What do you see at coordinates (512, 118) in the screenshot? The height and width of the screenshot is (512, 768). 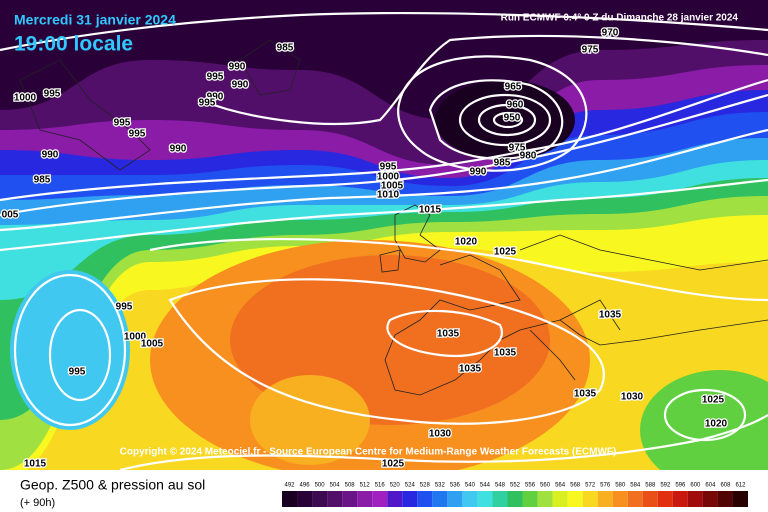 I see `isobar-label: 950` at bounding box center [512, 118].